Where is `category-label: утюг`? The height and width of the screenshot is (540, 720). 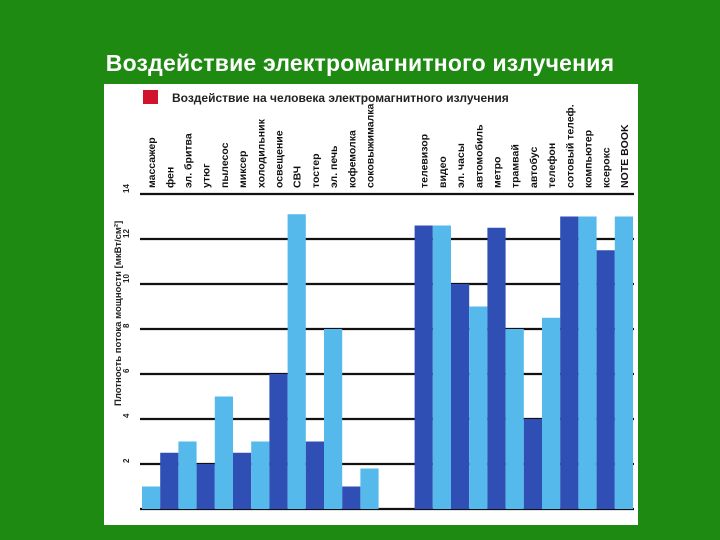
category-label: утюг is located at coordinates (207, 175).